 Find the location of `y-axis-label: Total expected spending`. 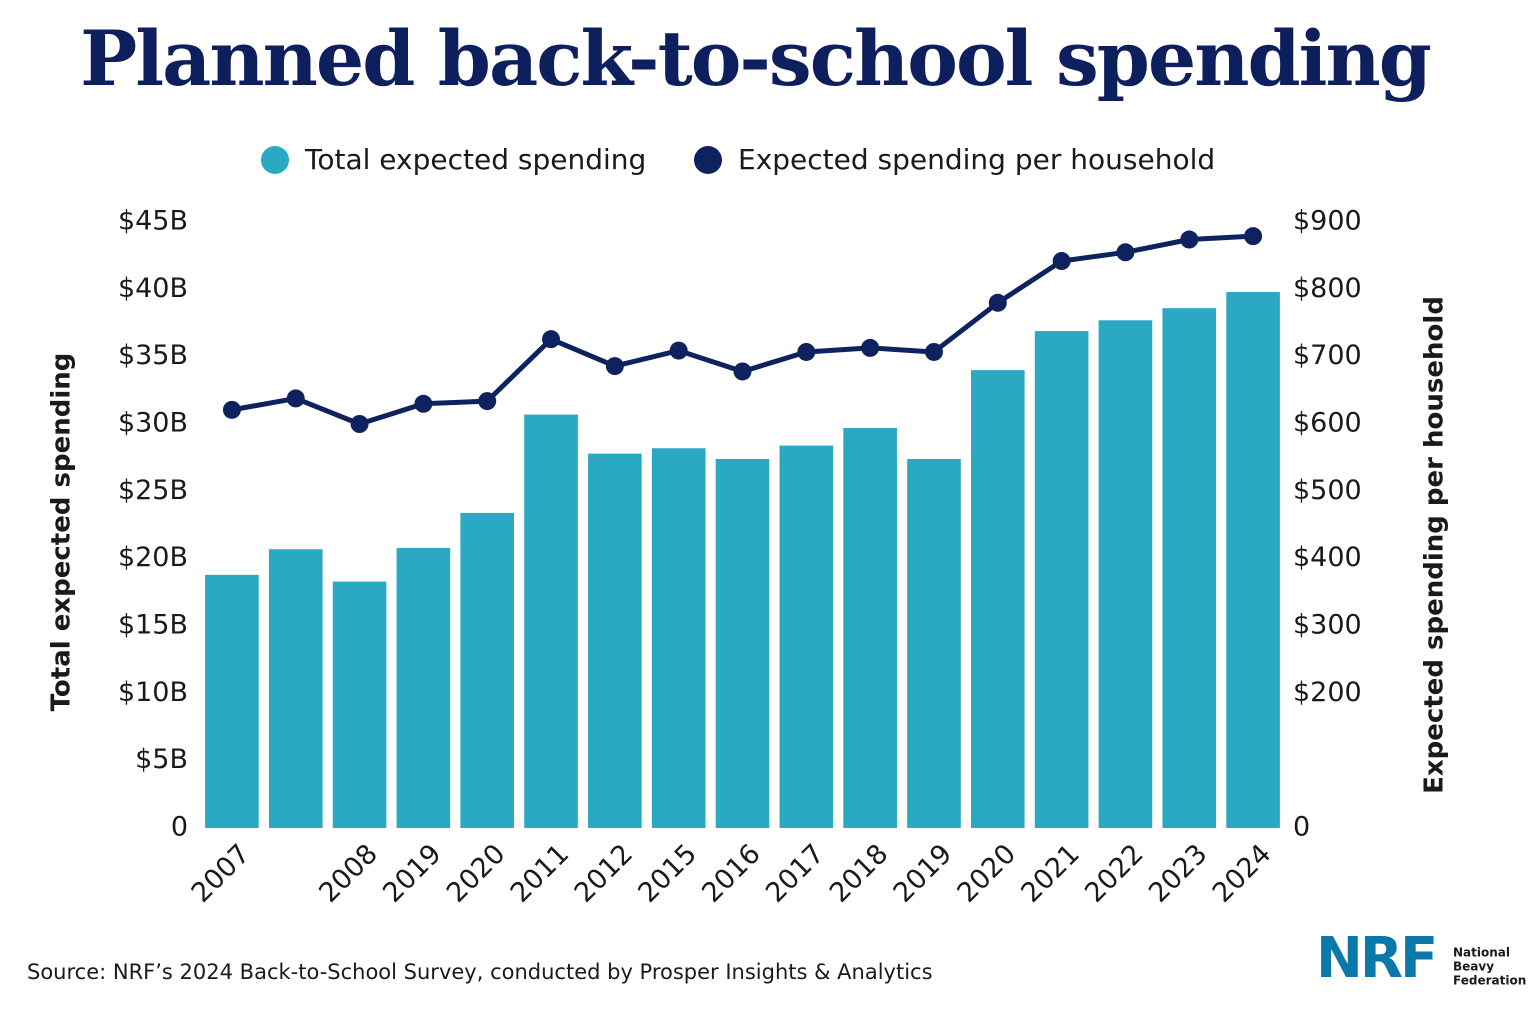

y-axis-label: Total expected spending is located at coordinates (62, 532).